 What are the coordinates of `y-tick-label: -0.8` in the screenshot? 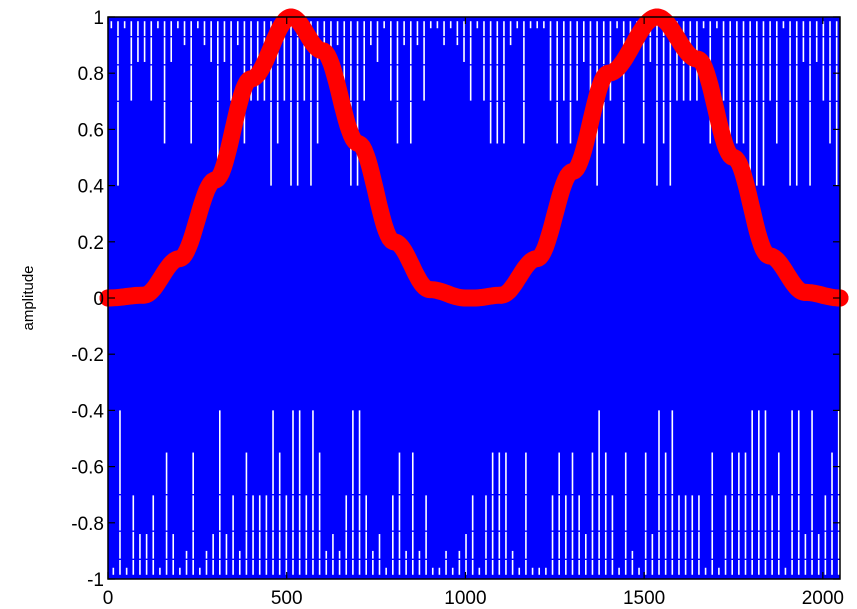 It's located at (87, 524).